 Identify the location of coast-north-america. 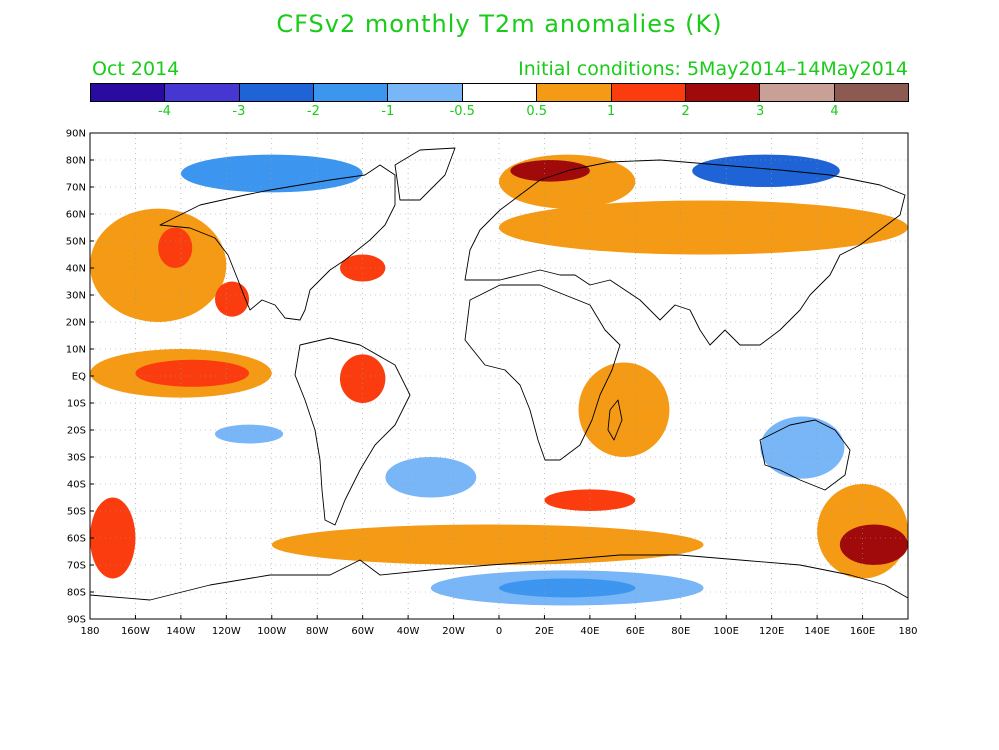
(277, 242).